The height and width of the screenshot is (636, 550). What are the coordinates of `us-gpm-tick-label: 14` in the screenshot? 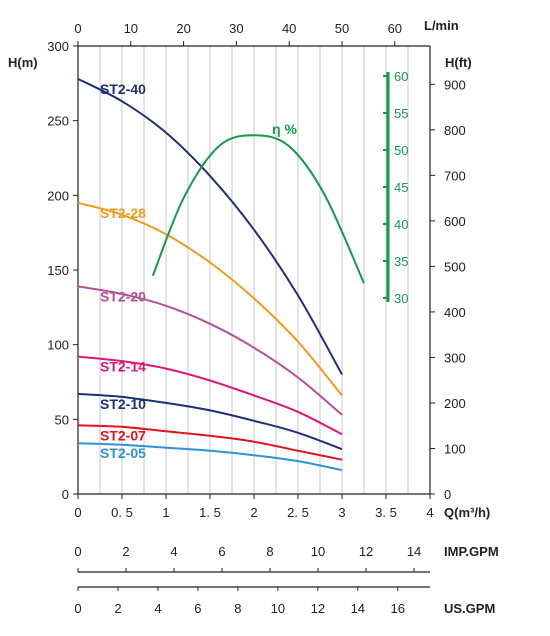 It's located at (358, 608).